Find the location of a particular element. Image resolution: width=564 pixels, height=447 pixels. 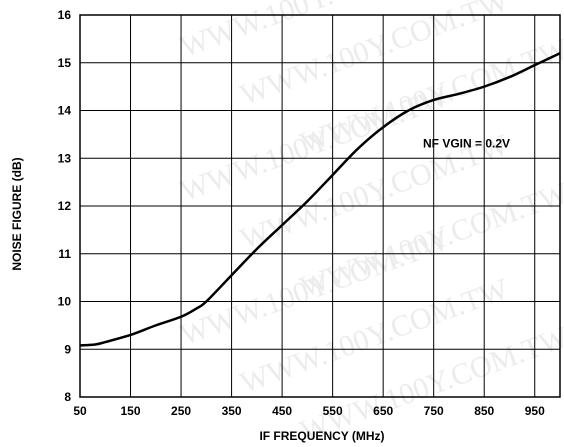

series-annotation: NF VGIN = 0.2V is located at coordinates (466, 143).